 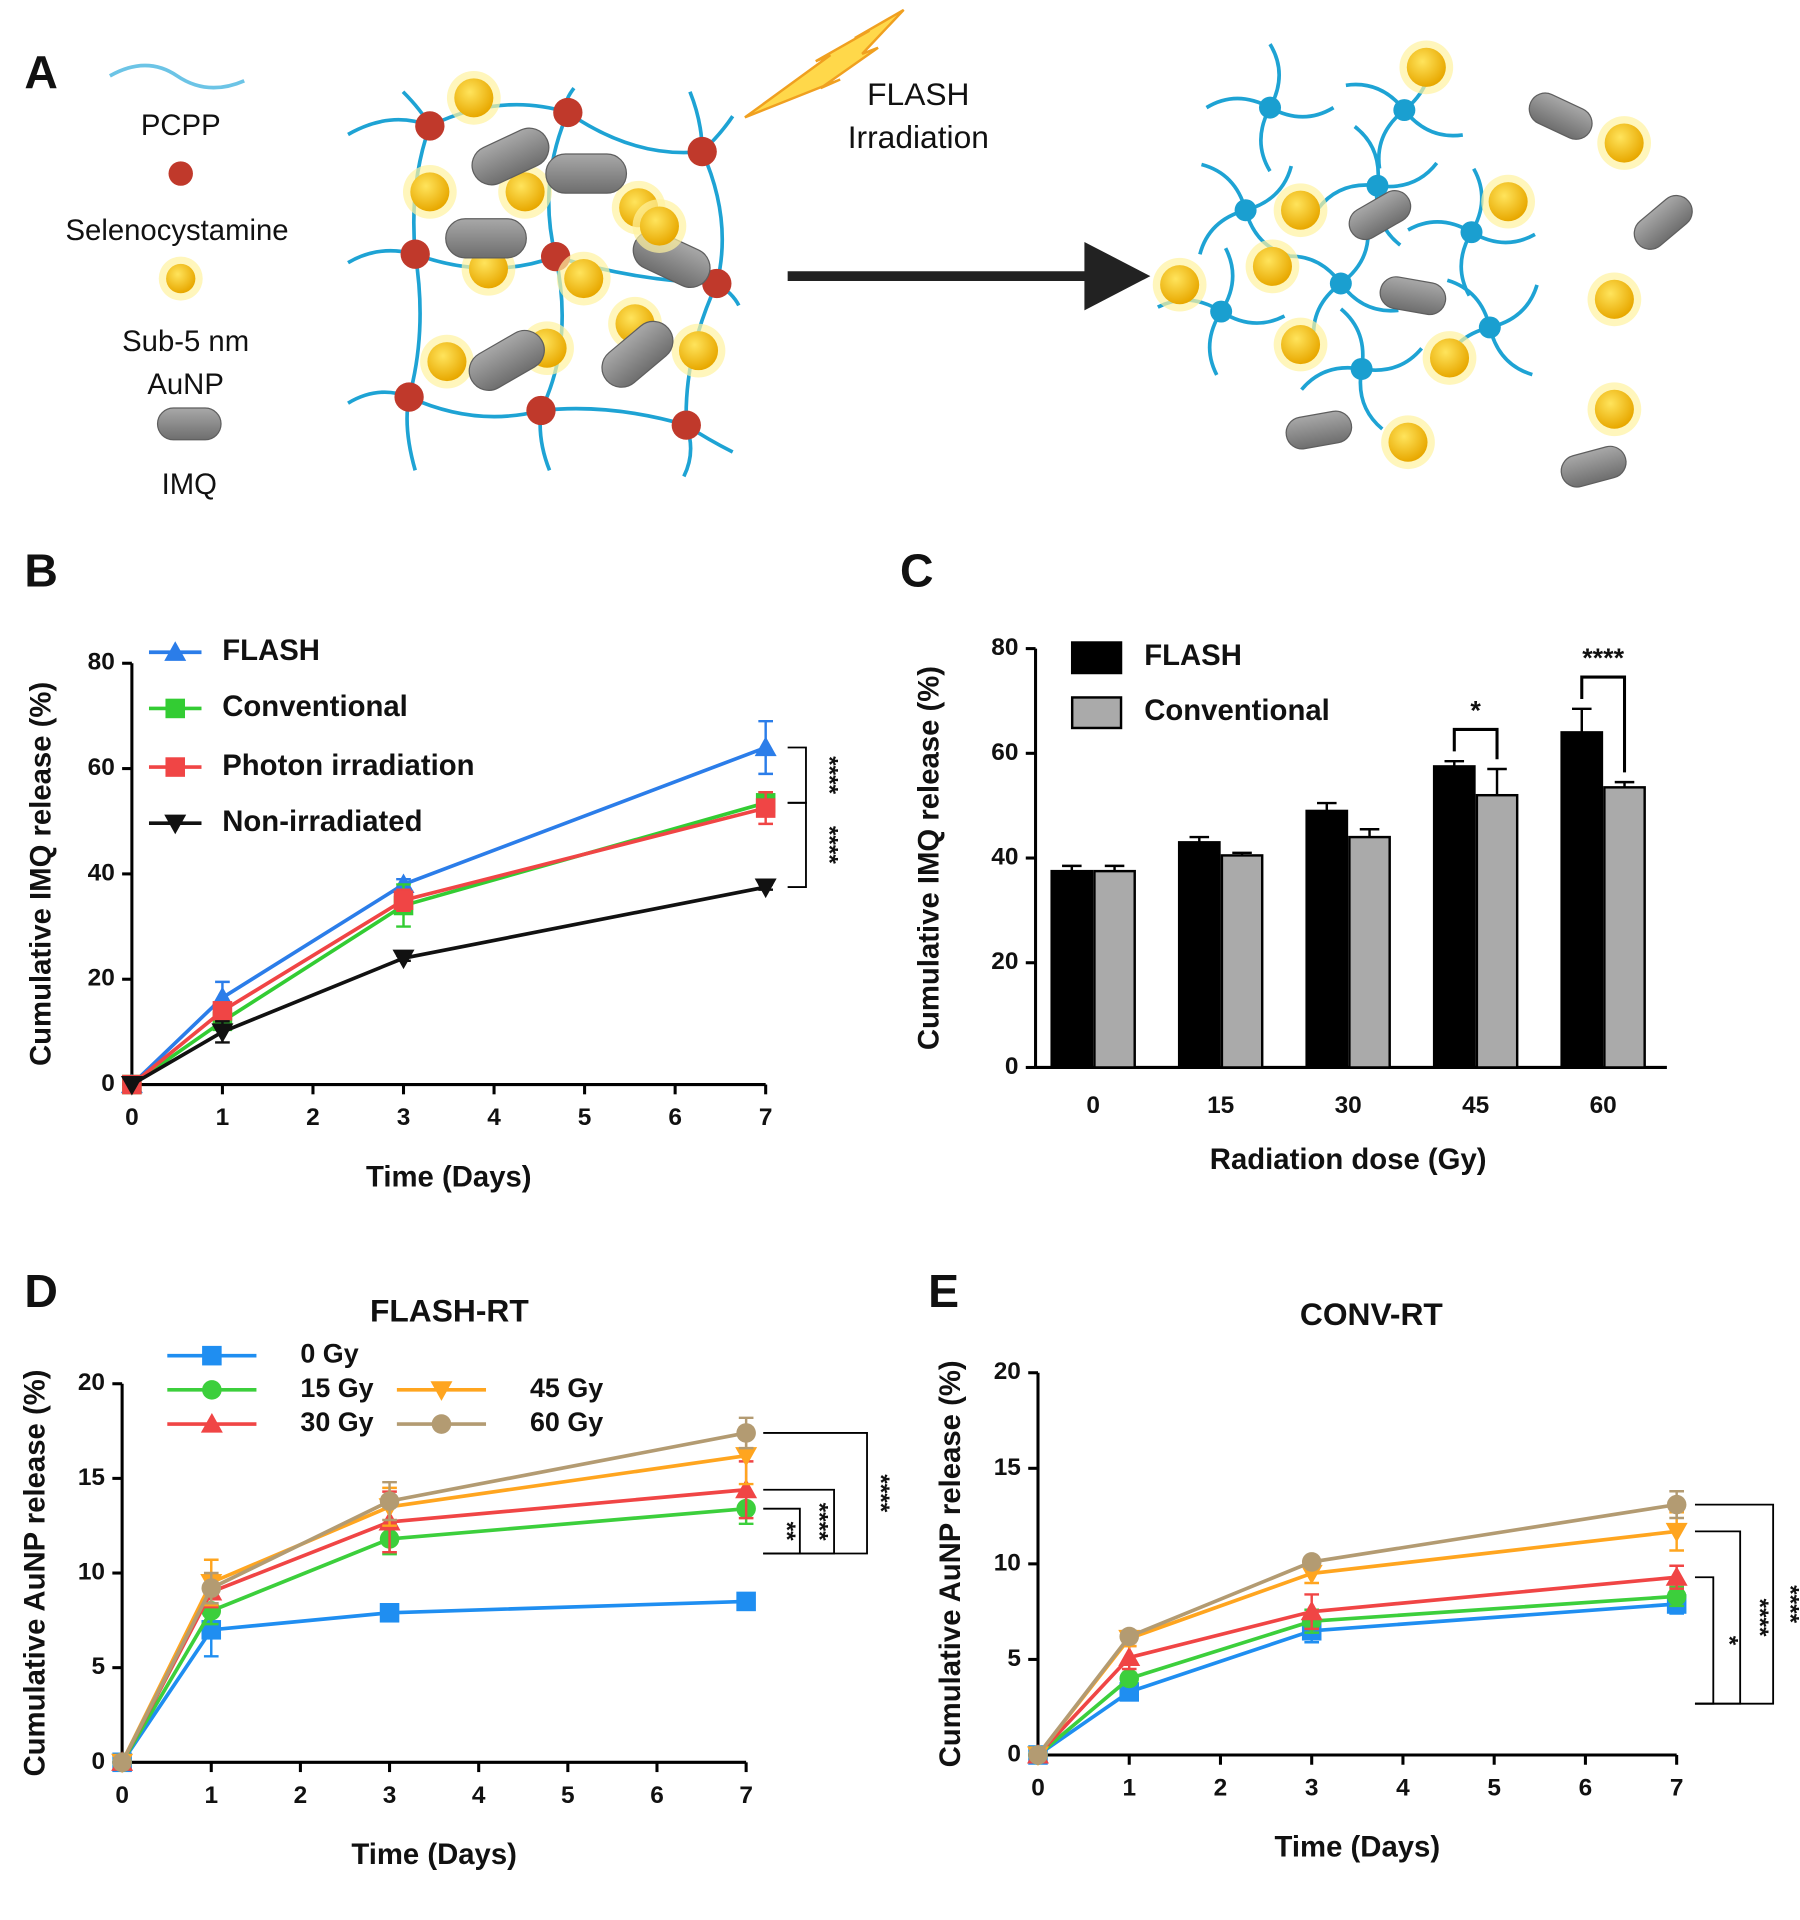 What do you see at coordinates (132, 1117) in the screenshot?
I see `x-tick-label: 0` at bounding box center [132, 1117].